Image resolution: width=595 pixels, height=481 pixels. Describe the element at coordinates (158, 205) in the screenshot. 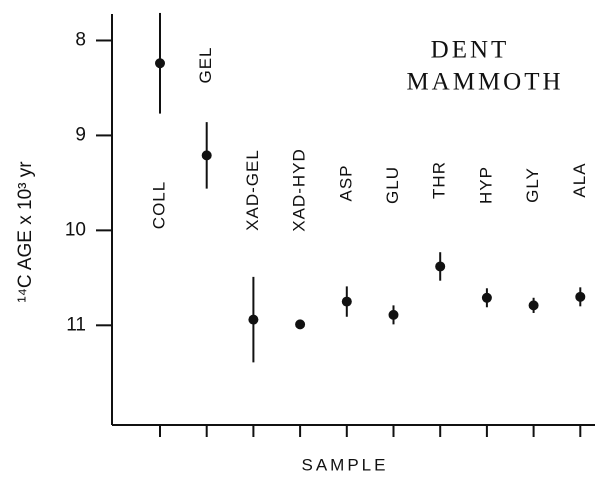

I see `x-tick-label: COLL` at that location.